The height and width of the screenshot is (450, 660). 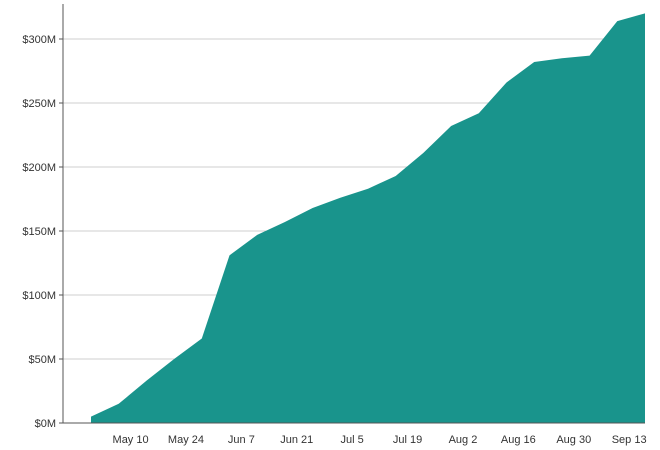 I want to click on x-tick-label: Jul 5, so click(x=352, y=440).